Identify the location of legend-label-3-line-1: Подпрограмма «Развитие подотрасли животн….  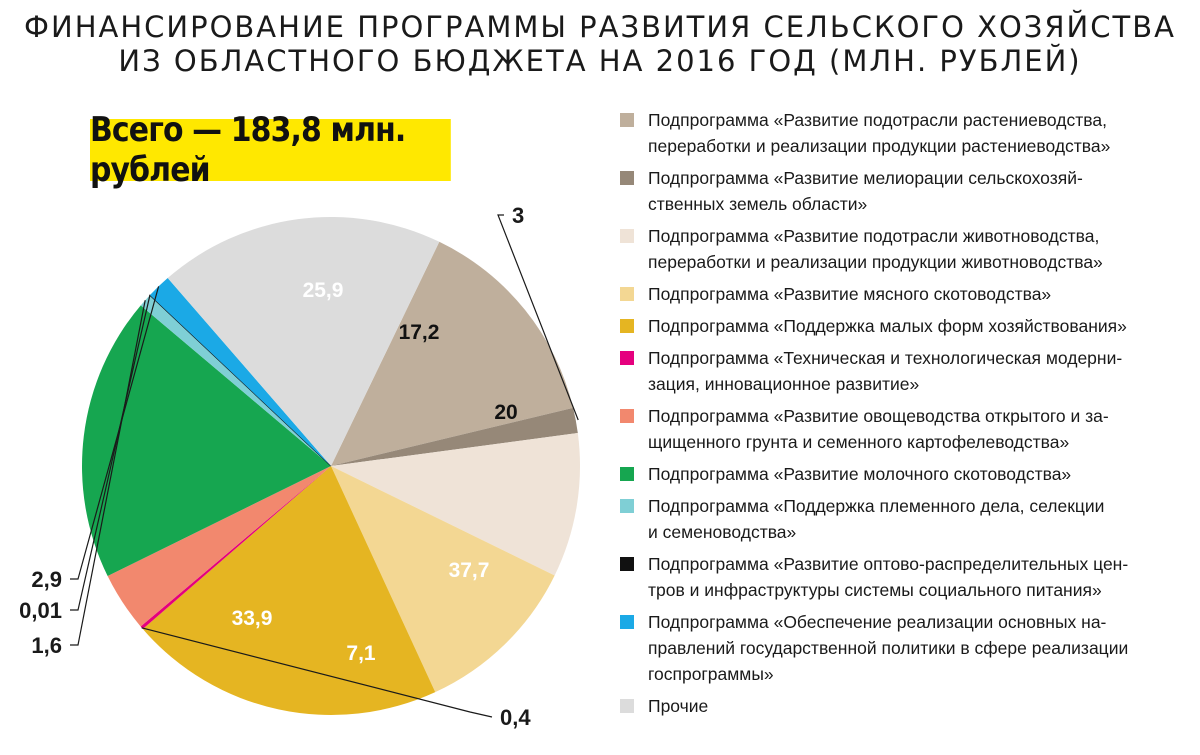
(874, 236).